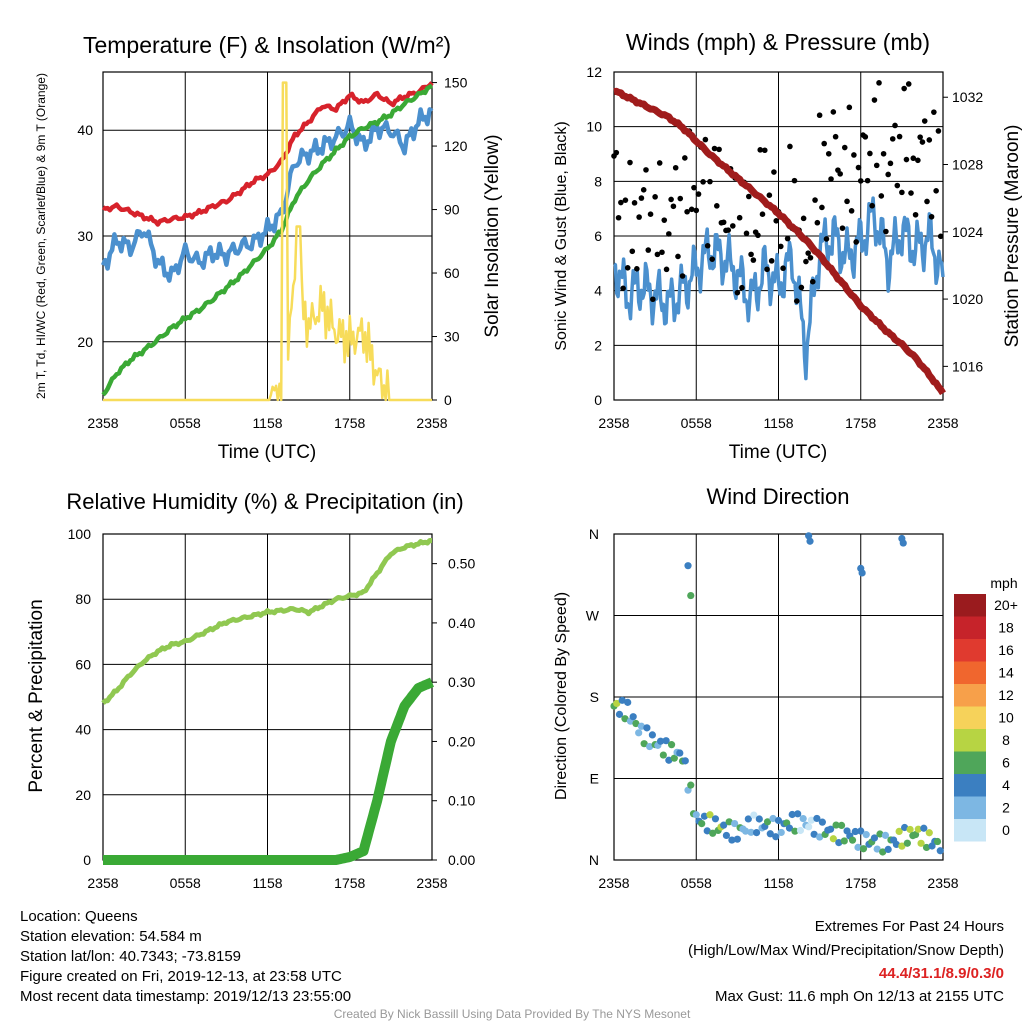 The width and height of the screenshot is (1024, 1024). I want to click on temperature-series-line-red, so click(267, 154).